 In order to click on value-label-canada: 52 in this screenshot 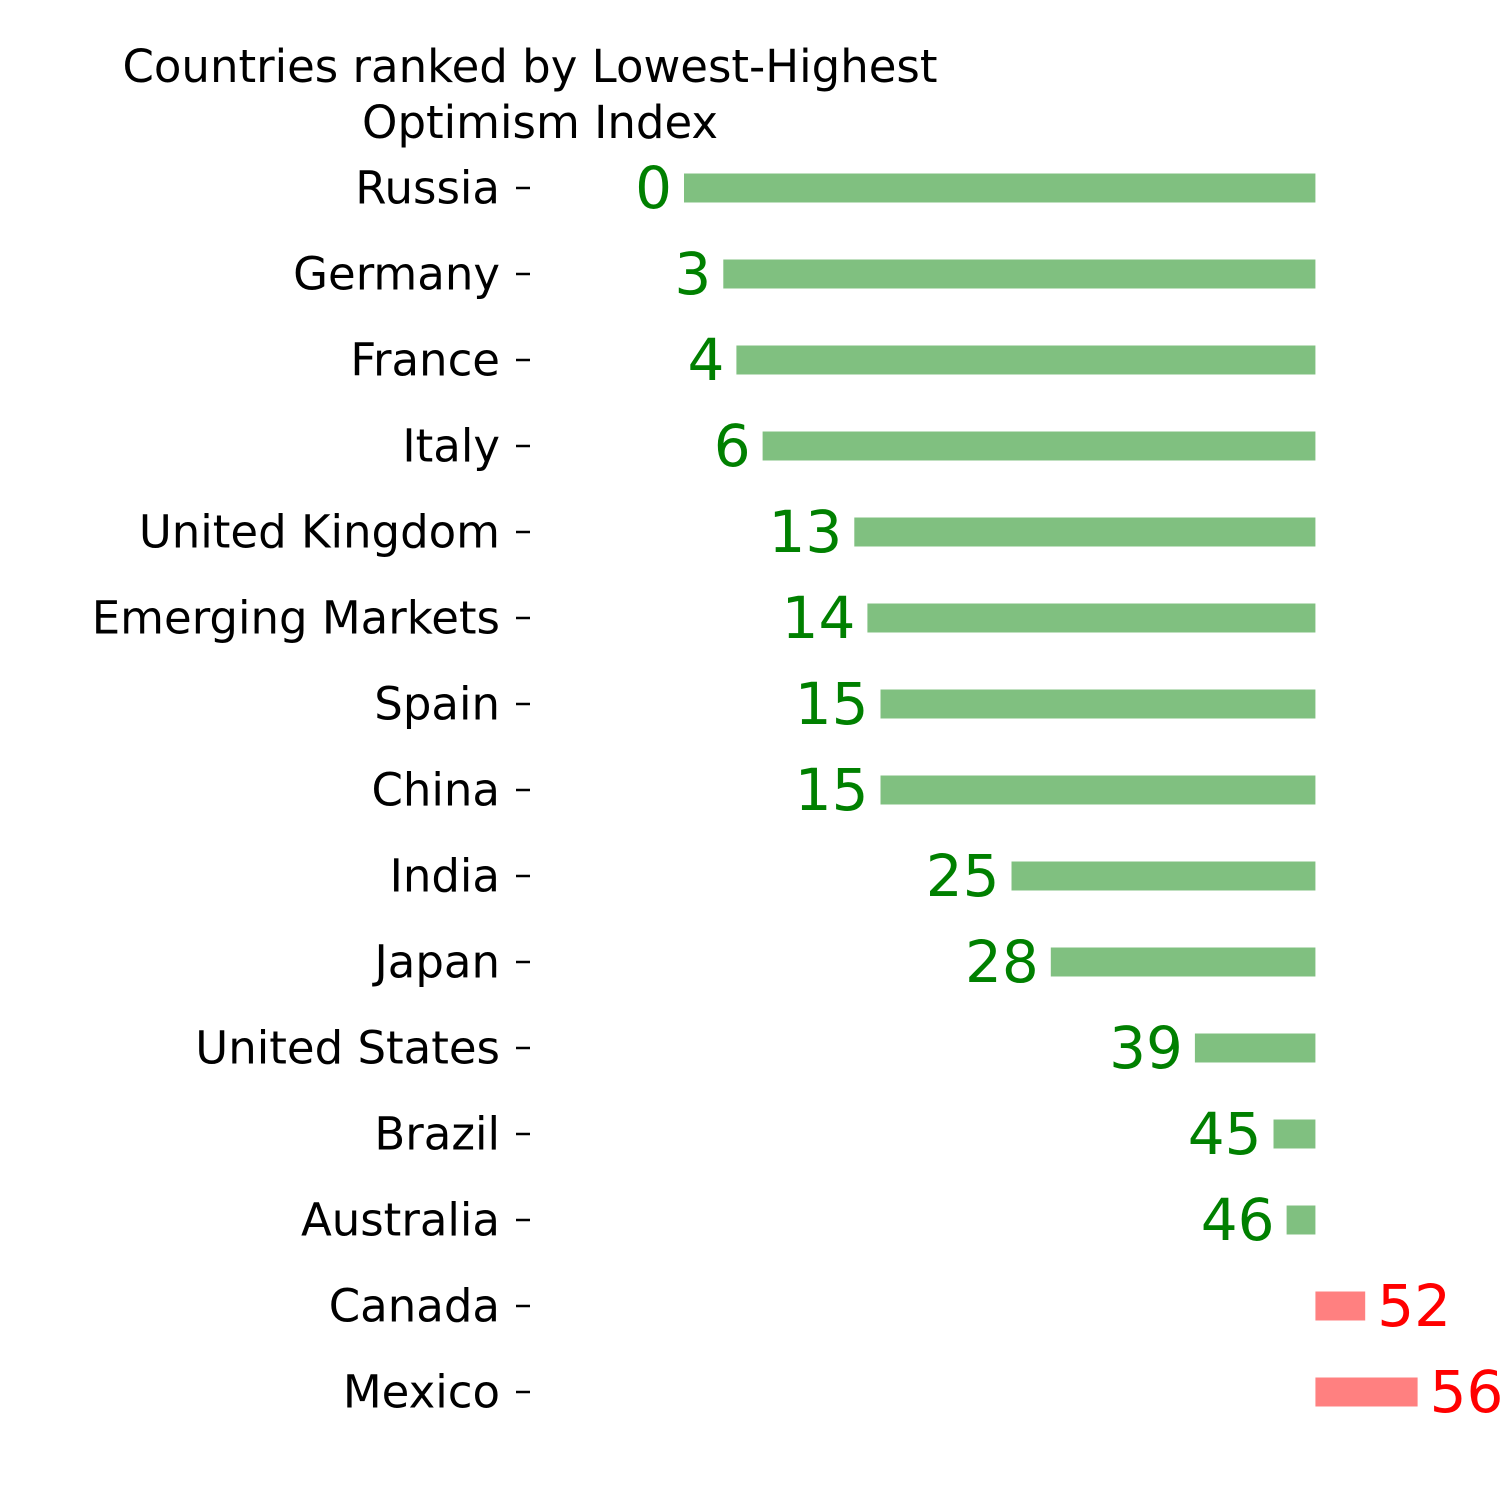, I will do `click(1414, 1306)`.